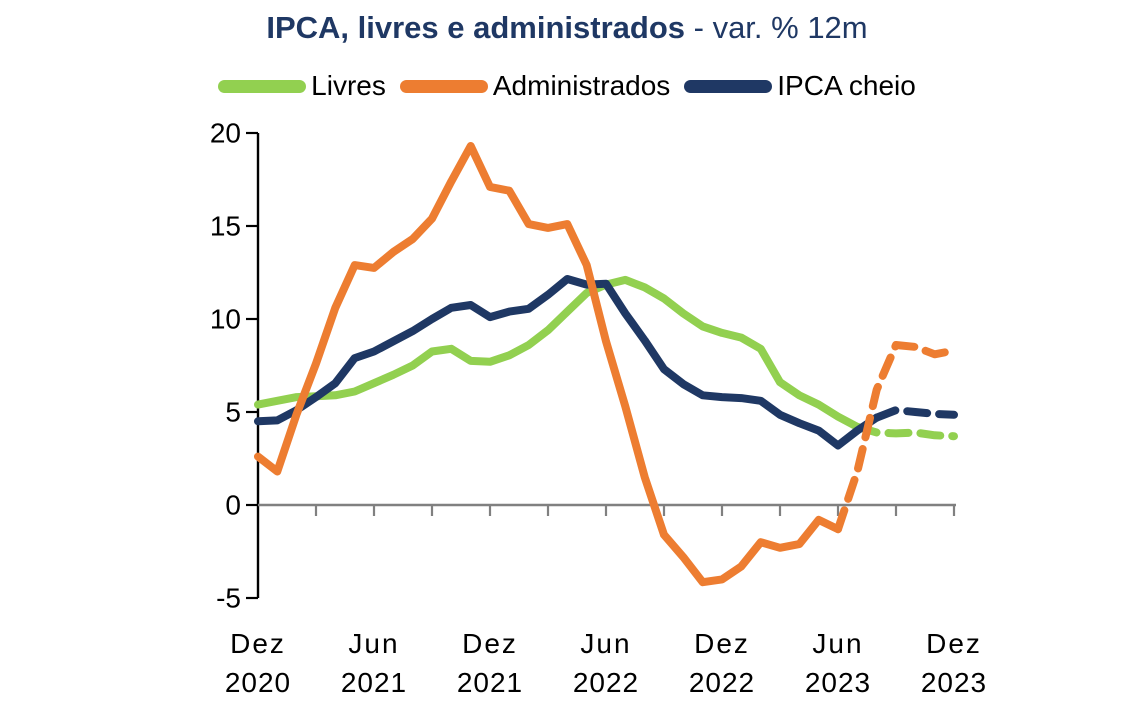 This screenshot has width=1134, height=709. What do you see at coordinates (258, 682) in the screenshot?
I see `x-axis-tick-label-year: 2020` at bounding box center [258, 682].